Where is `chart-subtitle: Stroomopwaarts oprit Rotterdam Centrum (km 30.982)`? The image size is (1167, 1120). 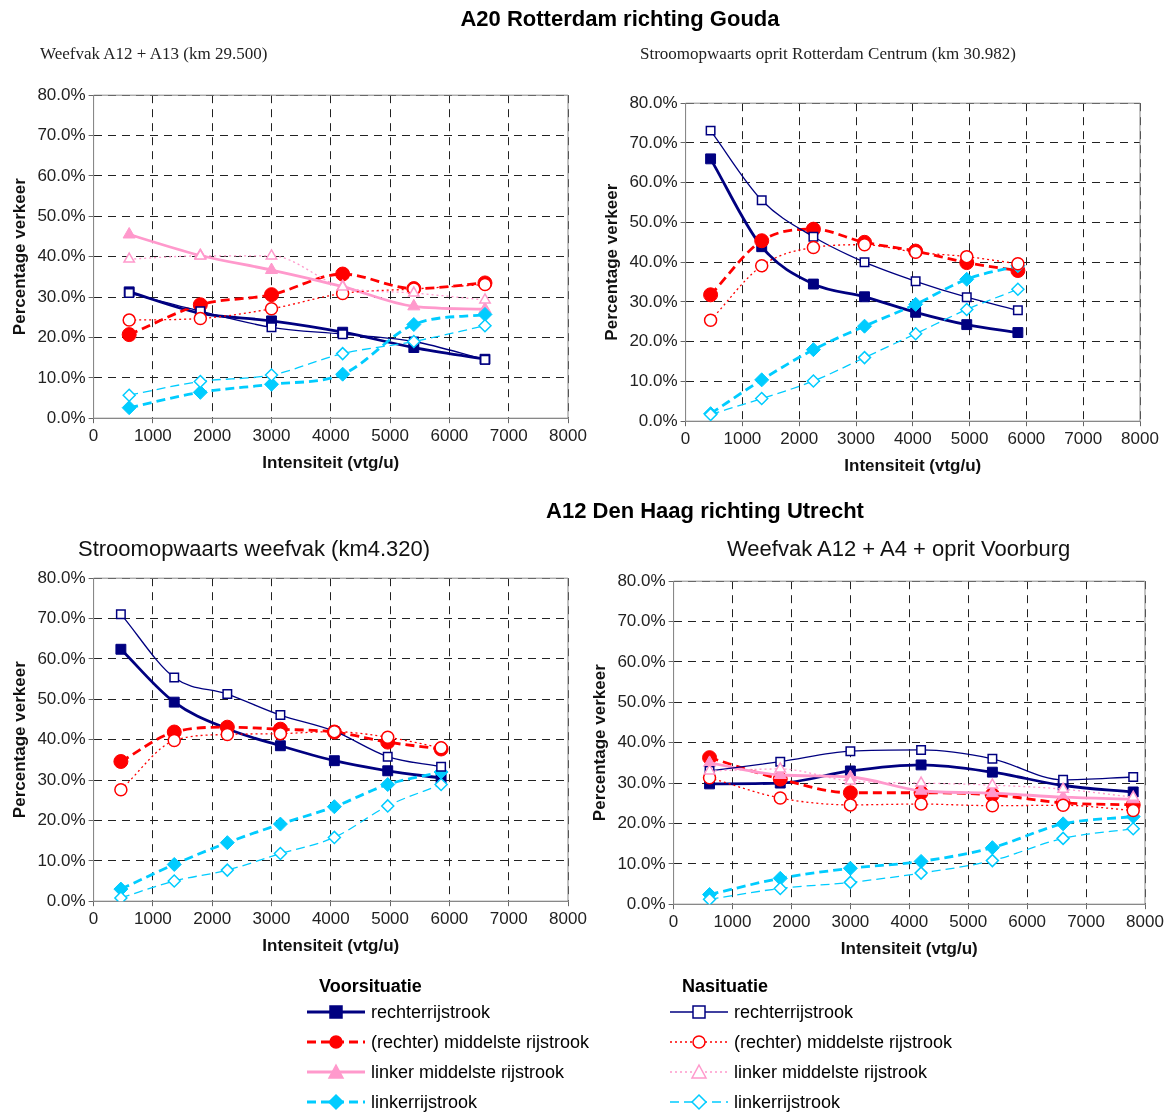
chart-subtitle: Stroomopwaarts oprit Rotterdam Centrum (km 30.982) is located at coordinates (828, 54).